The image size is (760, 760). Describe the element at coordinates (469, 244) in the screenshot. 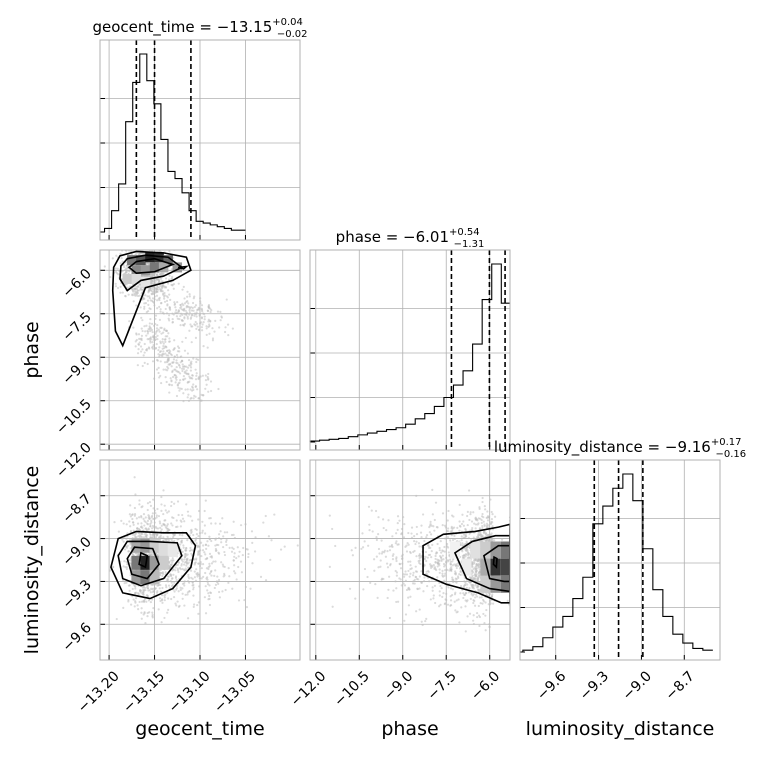

I see `title-minus: −1.31` at that location.